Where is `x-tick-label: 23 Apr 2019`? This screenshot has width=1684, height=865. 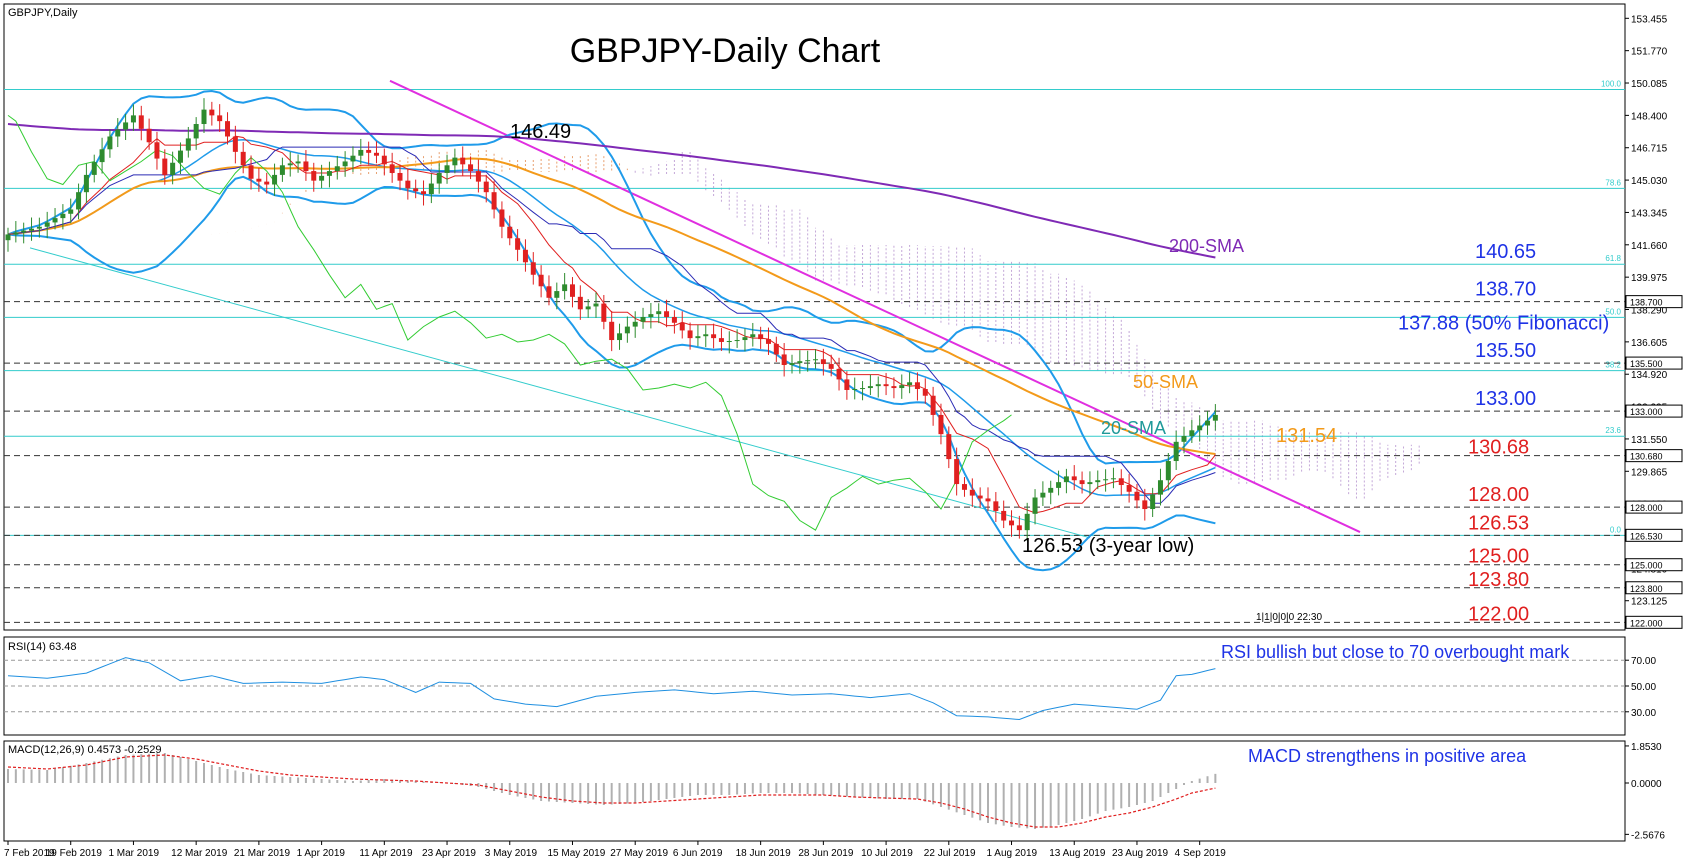
x-tick-label: 23 Apr 2019 is located at coordinates (449, 853).